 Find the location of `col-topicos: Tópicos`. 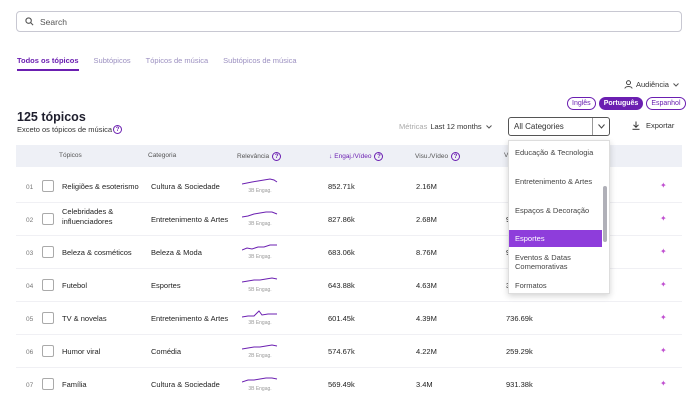

col-topicos: Tópicos is located at coordinates (70, 155).